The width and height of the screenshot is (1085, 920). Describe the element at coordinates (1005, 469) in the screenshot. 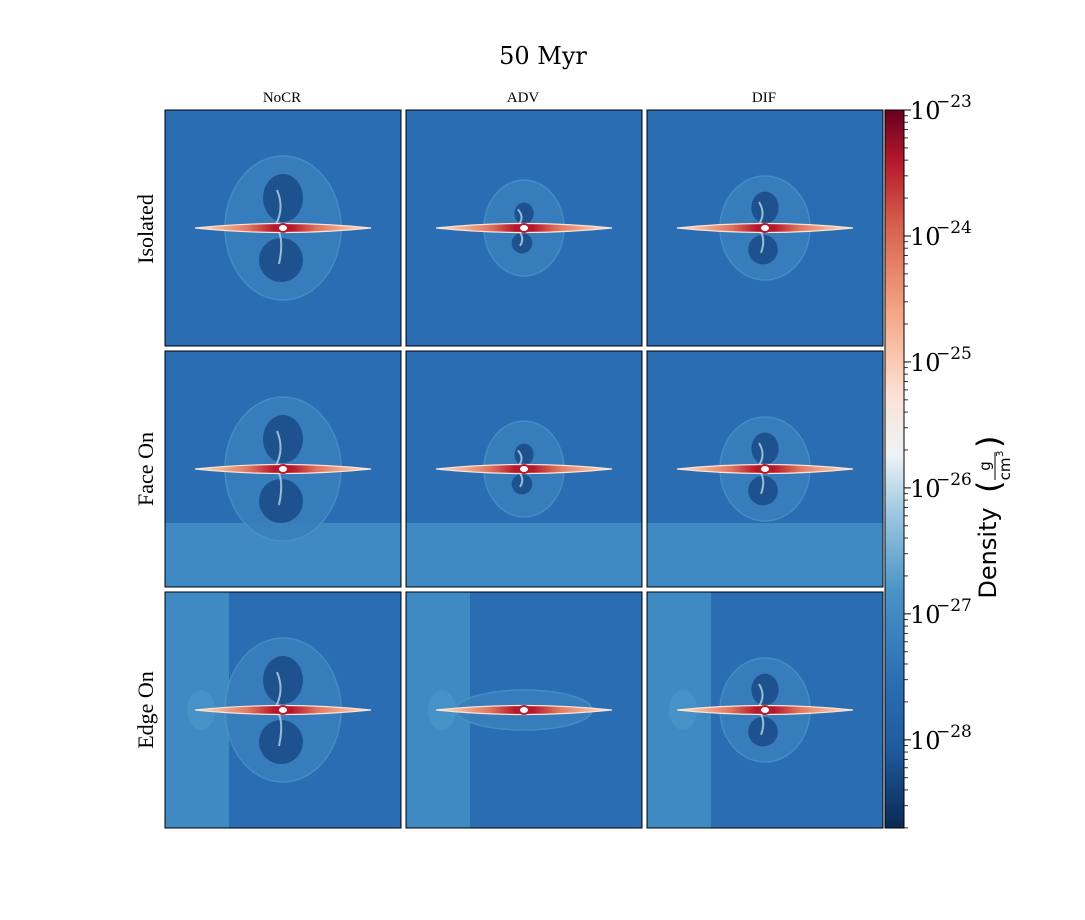

I see `colorbar-unit-denominator: cm` at that location.